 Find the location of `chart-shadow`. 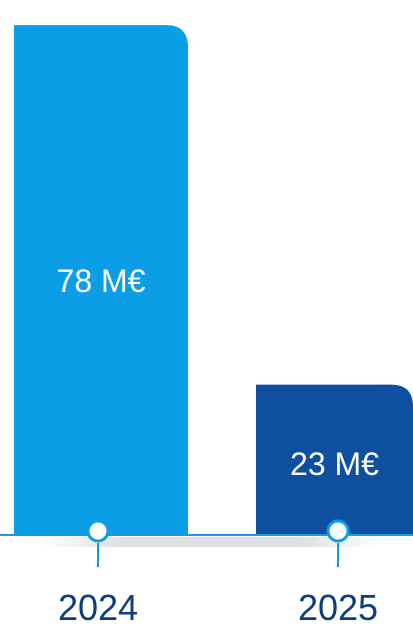

chart-shadow is located at coordinates (210, 542).